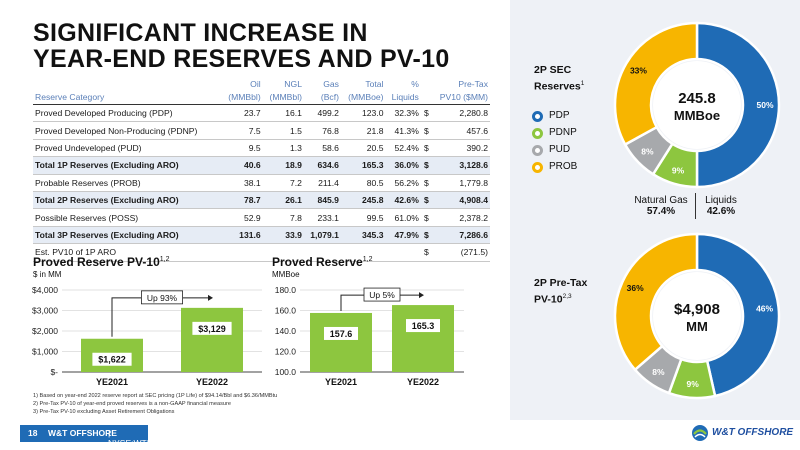  What do you see at coordinates (753, 432) in the screenshot?
I see `company-logo-text: W&T OFFSHORE` at bounding box center [753, 432].